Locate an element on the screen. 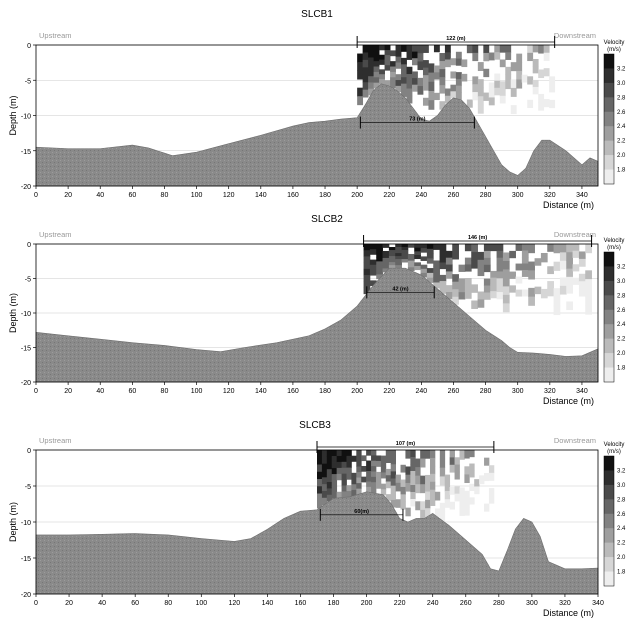 The width and height of the screenshot is (633, 620). colorbar-tick-label: 3.2 is located at coordinates (621, 471).